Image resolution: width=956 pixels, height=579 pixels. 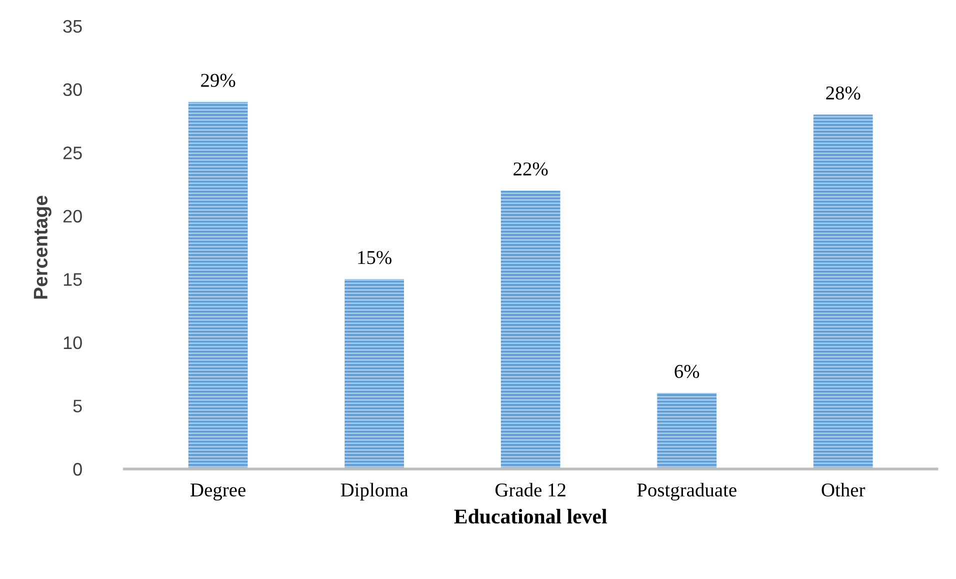 I want to click on data-label: 29%, so click(x=218, y=80).